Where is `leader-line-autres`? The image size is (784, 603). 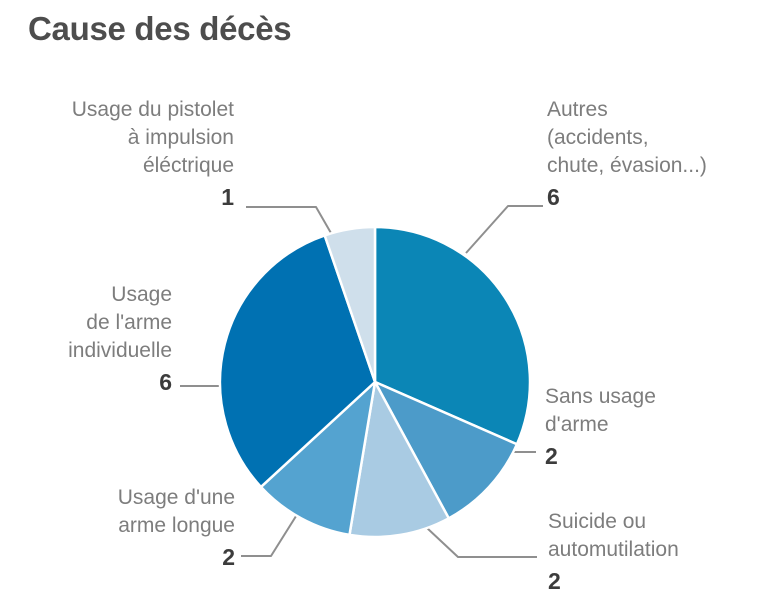
leader-line-autres is located at coordinates (504, 229).